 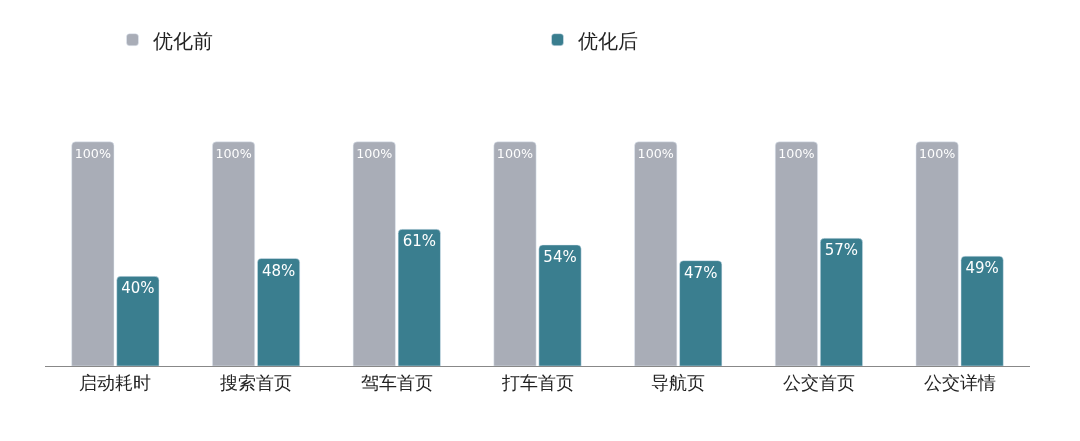 What do you see at coordinates (818, 382) in the screenshot?
I see `x-tick-label: 公交首页` at bounding box center [818, 382].